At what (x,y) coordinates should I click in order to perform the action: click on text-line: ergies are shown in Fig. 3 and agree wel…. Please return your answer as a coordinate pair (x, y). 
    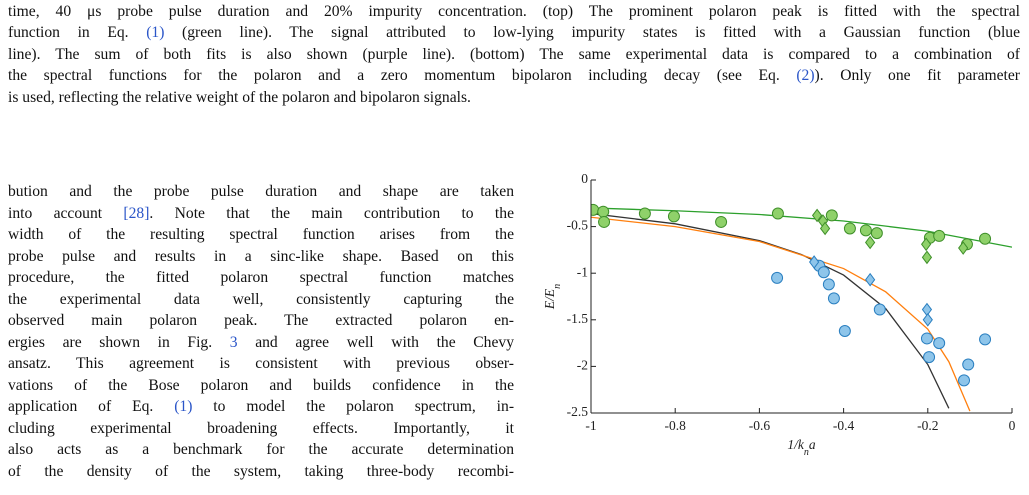
    Looking at the image, I should click on (261, 343).